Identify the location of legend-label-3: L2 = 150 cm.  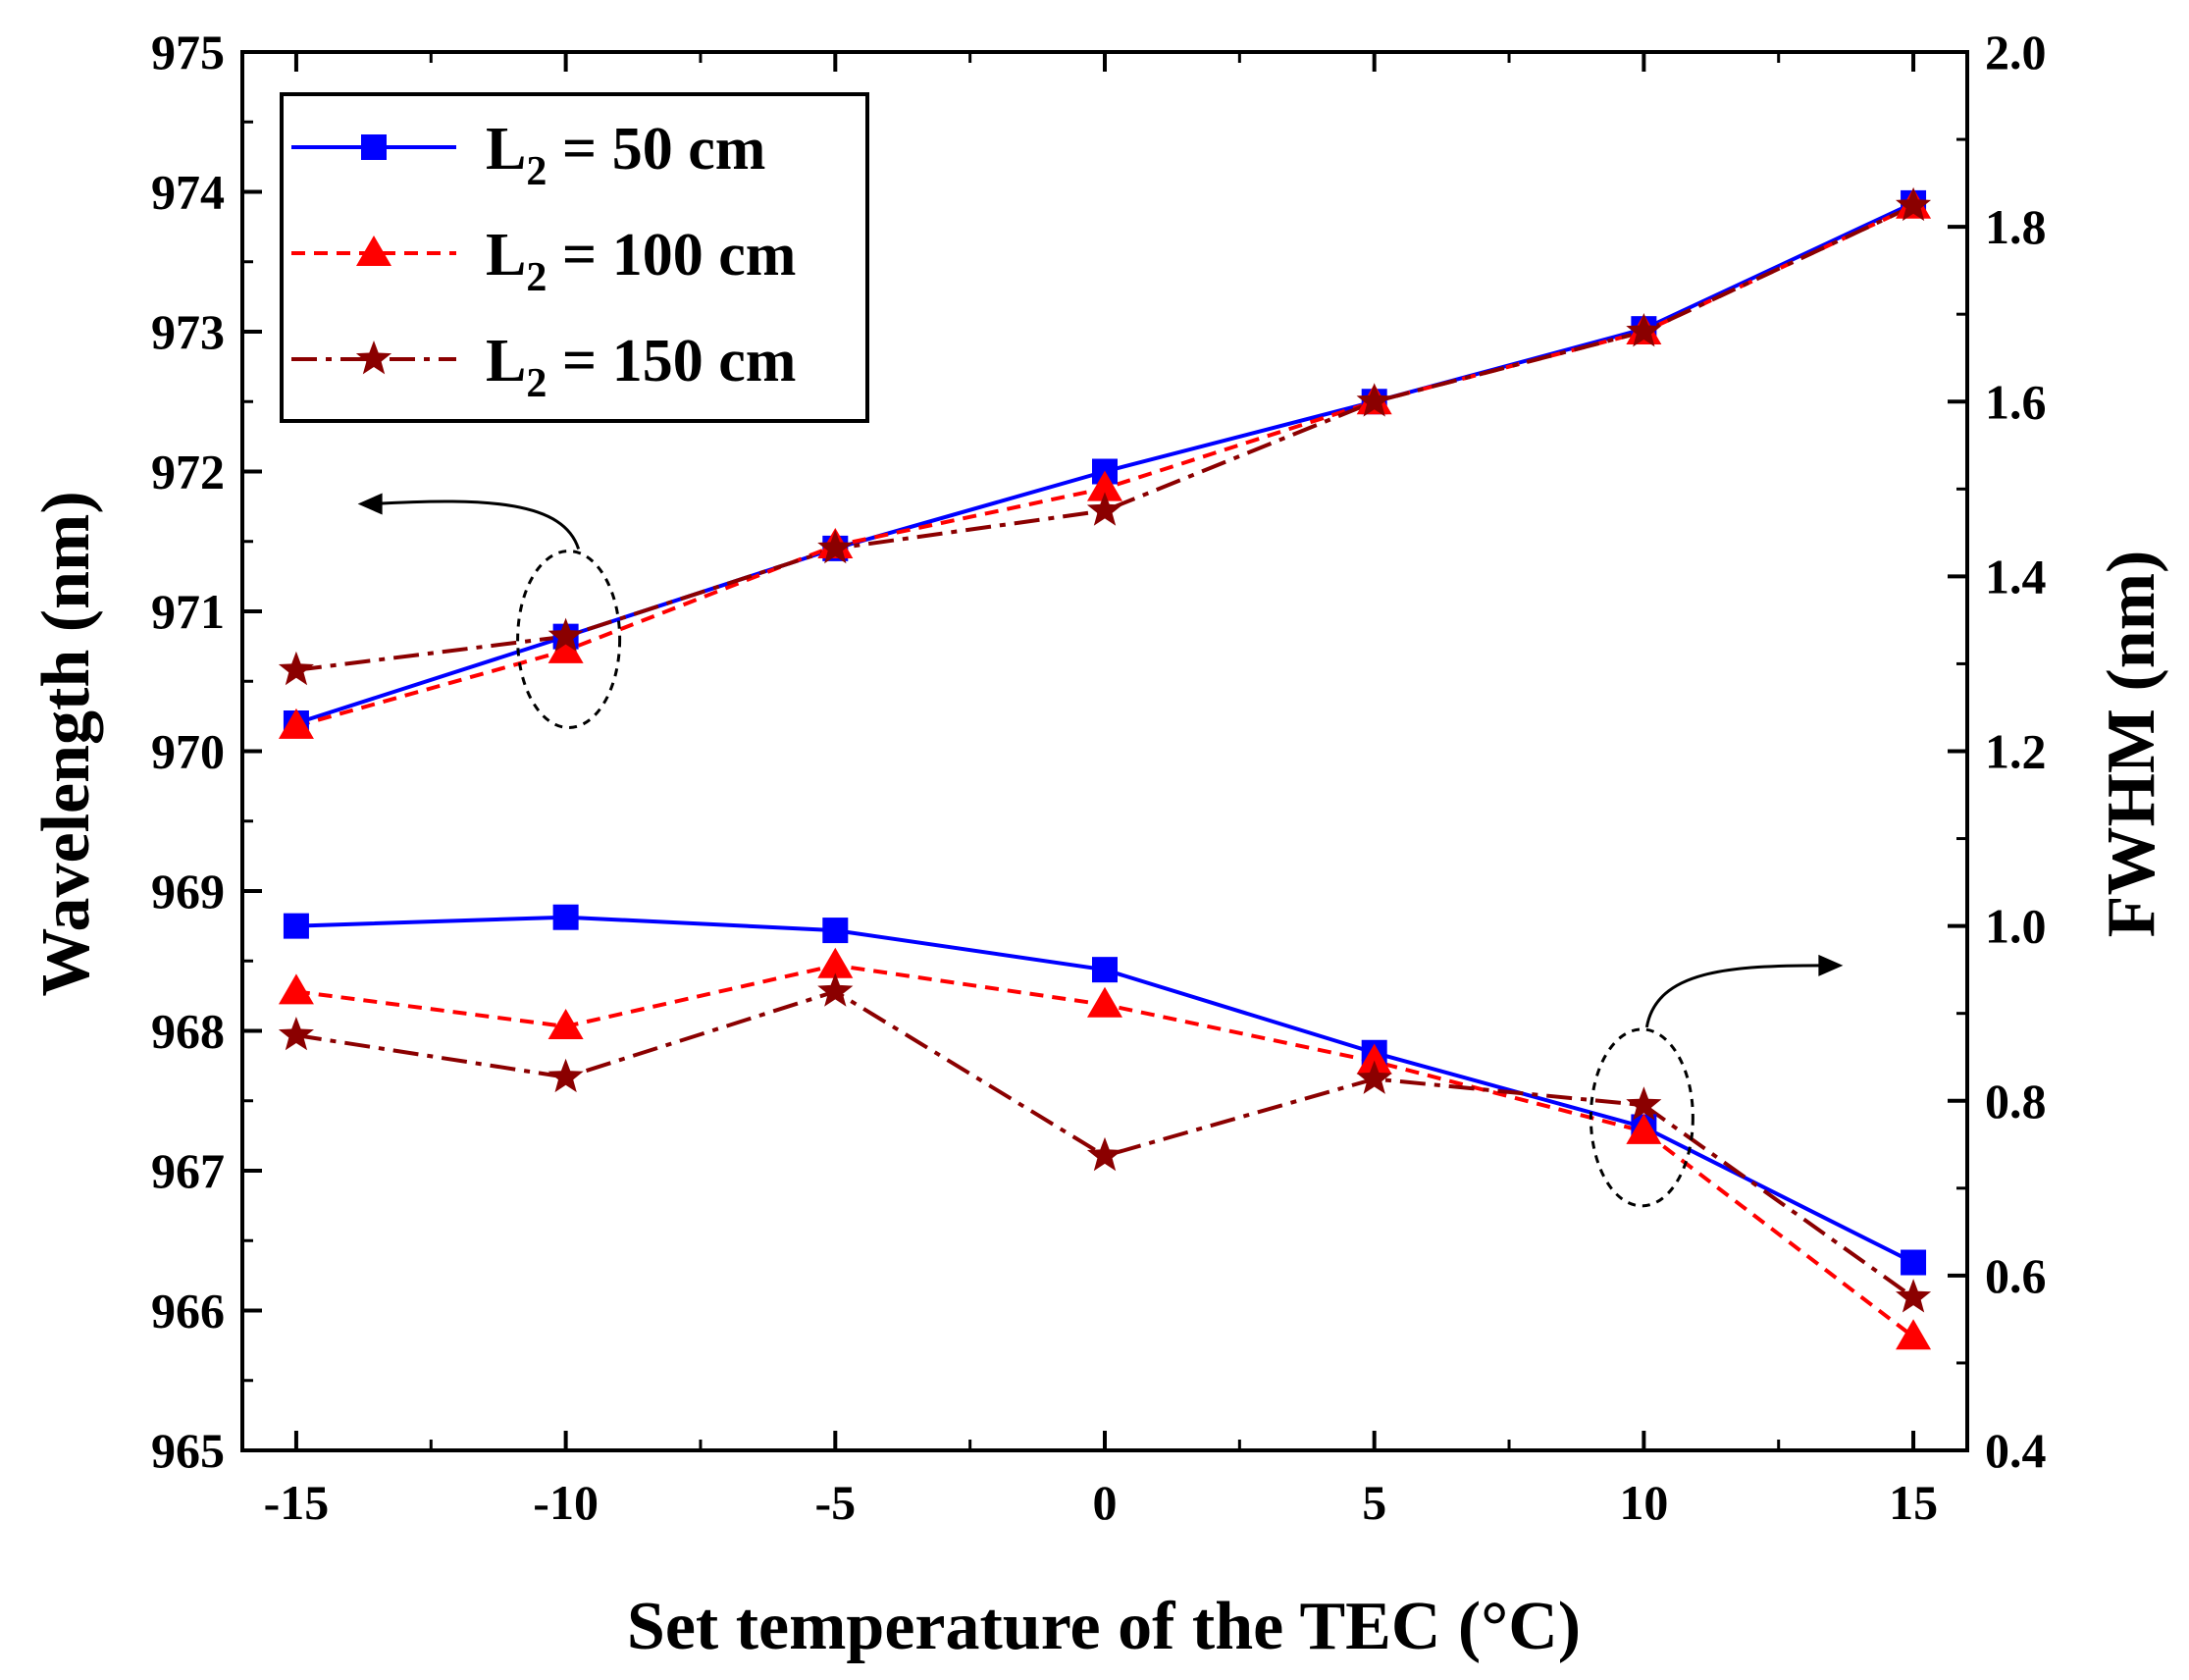
(641, 367).